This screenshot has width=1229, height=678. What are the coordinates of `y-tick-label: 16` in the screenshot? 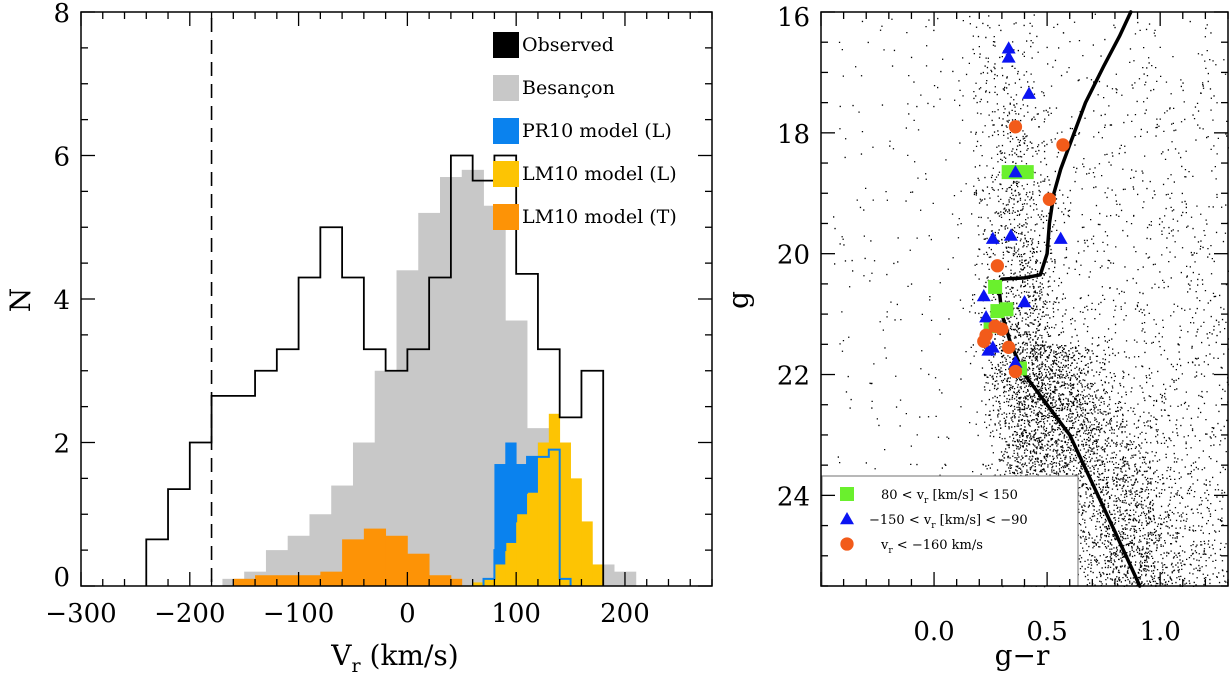 It's located at (793, 18).